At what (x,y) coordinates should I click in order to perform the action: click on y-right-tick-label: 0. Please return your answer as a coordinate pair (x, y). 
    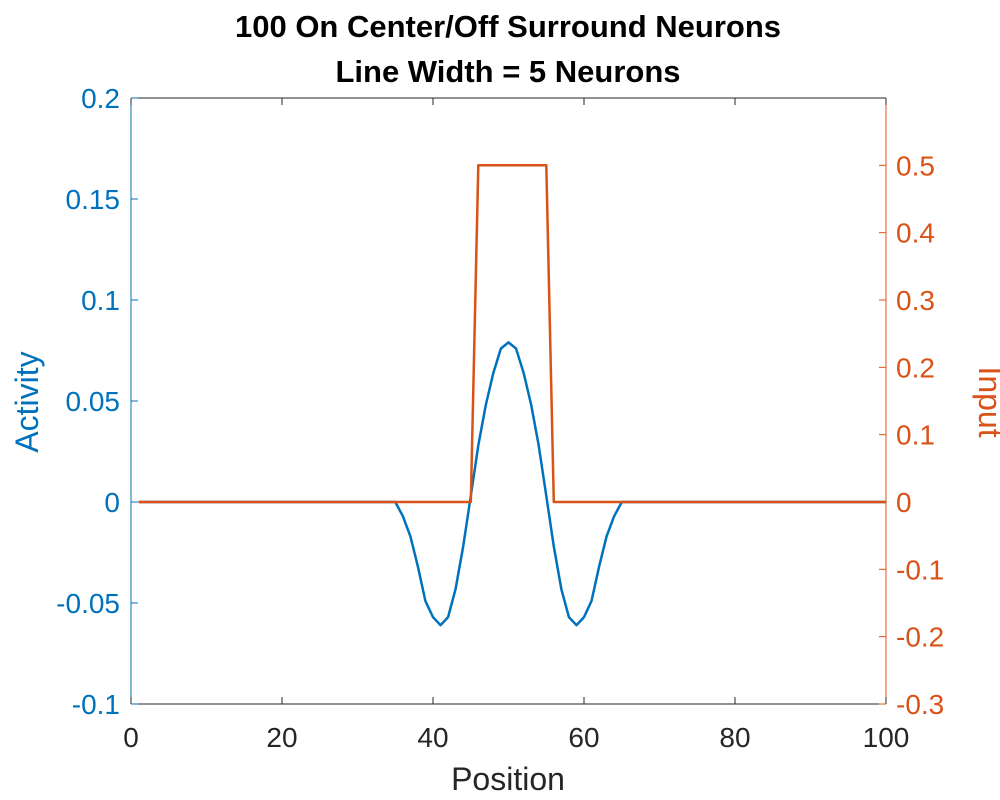
    Looking at the image, I should click on (904, 502).